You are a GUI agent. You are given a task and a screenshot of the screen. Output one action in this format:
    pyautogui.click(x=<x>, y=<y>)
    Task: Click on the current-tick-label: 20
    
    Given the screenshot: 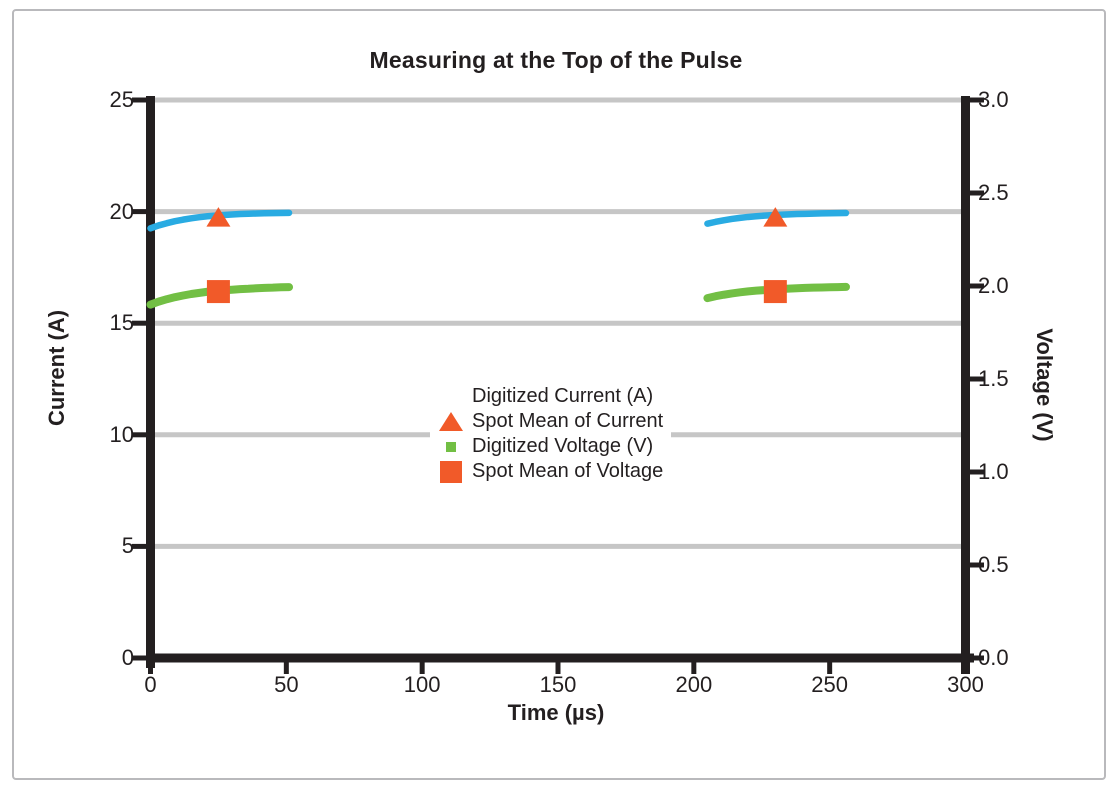 What is the action you would take?
    pyautogui.click(x=121, y=211)
    